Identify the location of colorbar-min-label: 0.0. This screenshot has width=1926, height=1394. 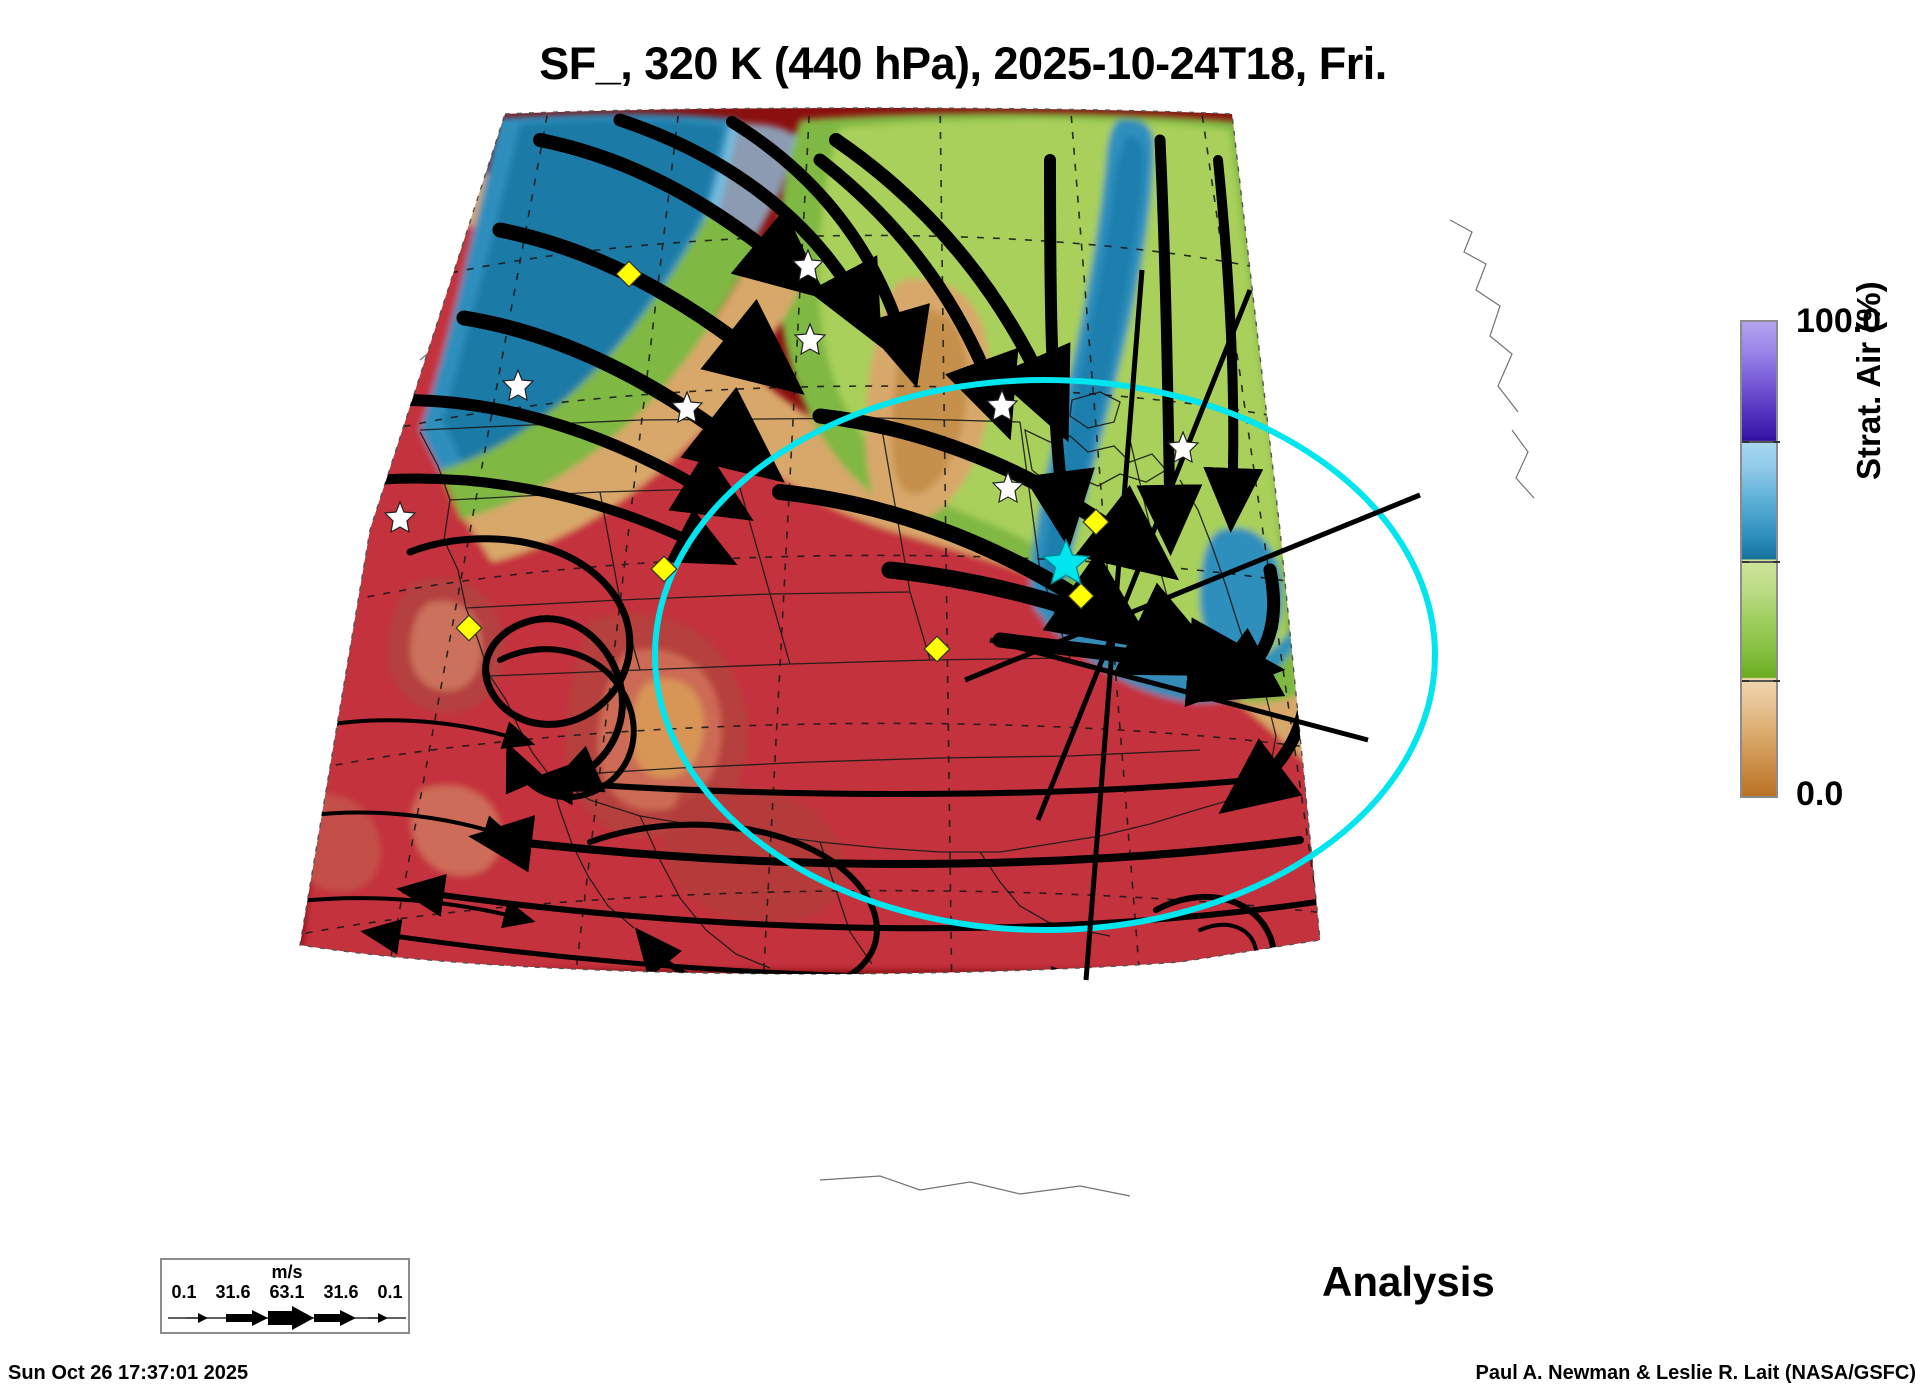
(1820, 794).